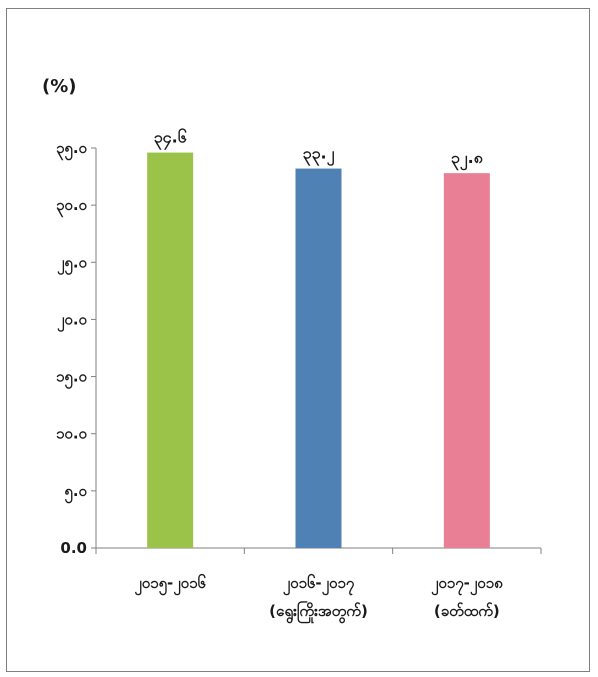 The image size is (598, 677). What do you see at coordinates (318, 612) in the screenshot?
I see `category-sublabel: (ရွေးကြိုးအတွက်)` at bounding box center [318, 612].